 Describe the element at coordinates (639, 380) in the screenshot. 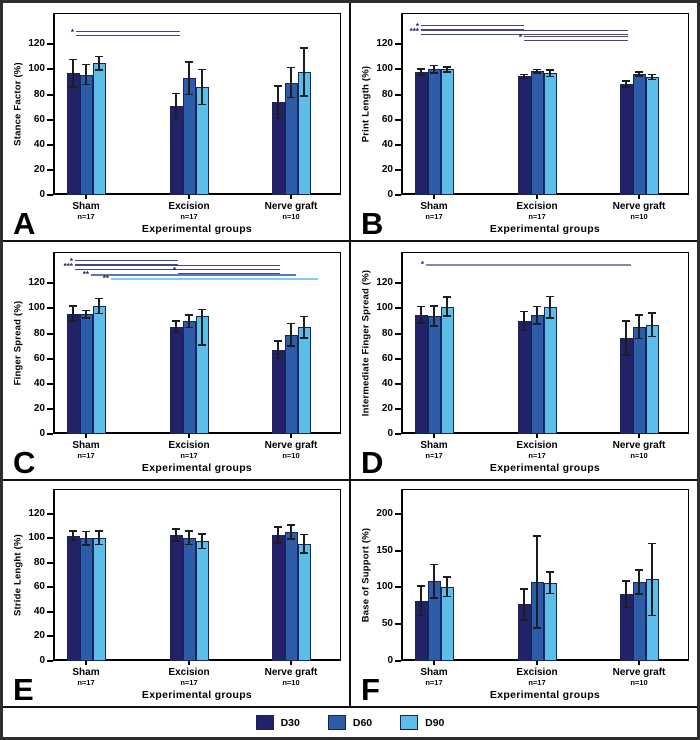

I see `bar-d60-nerve-graft` at that location.